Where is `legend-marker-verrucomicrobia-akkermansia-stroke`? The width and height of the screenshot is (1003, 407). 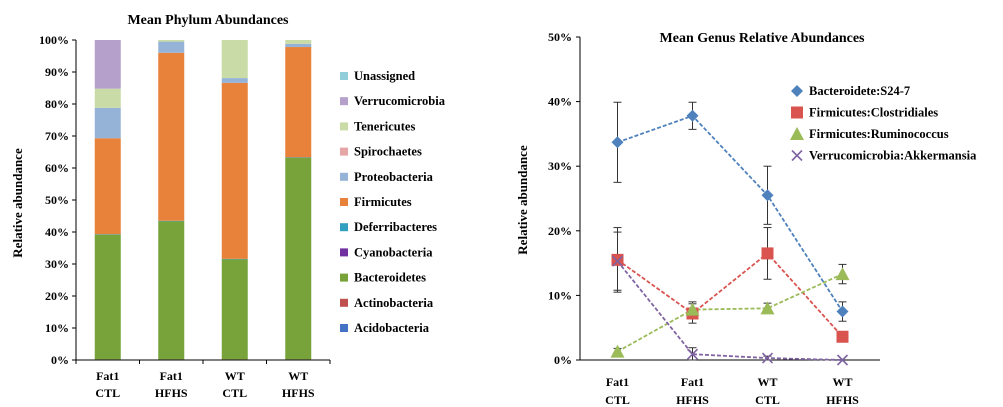
legend-marker-verrucomicrobia-akkermansia-stroke is located at coordinates (797, 155).